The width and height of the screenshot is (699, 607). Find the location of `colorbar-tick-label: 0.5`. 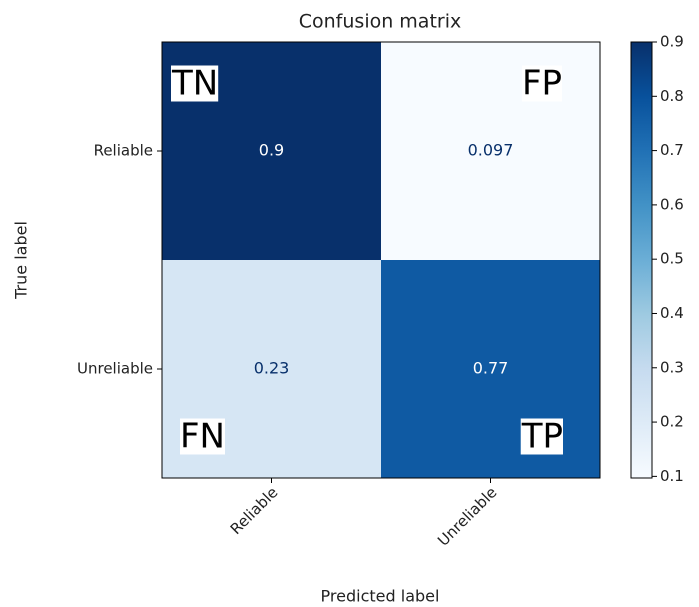

colorbar-tick-label: 0.5 is located at coordinates (672, 259).